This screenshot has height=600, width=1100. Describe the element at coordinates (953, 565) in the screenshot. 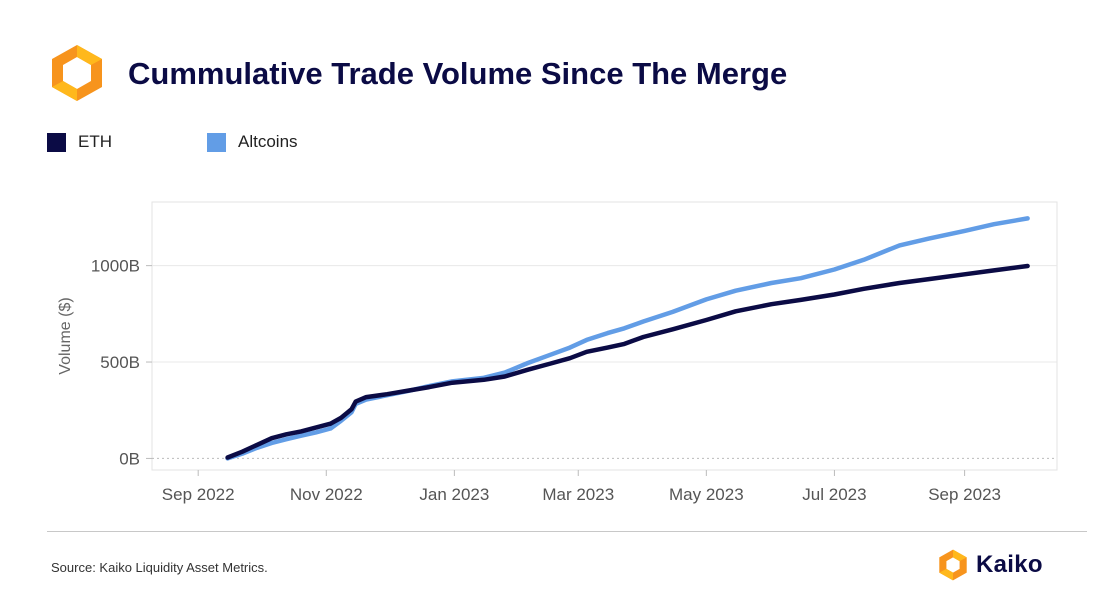

I see `kaiko-brand-icon` at that location.